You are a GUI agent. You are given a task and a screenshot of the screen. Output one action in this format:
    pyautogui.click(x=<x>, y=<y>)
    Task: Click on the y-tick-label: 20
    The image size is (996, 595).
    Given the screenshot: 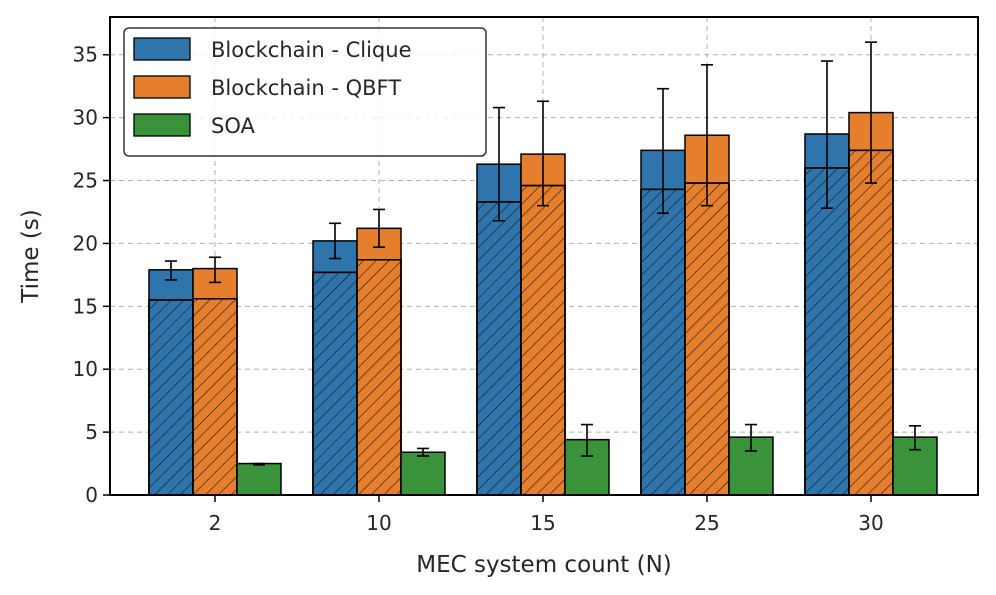 What is the action you would take?
    pyautogui.click(x=85, y=243)
    